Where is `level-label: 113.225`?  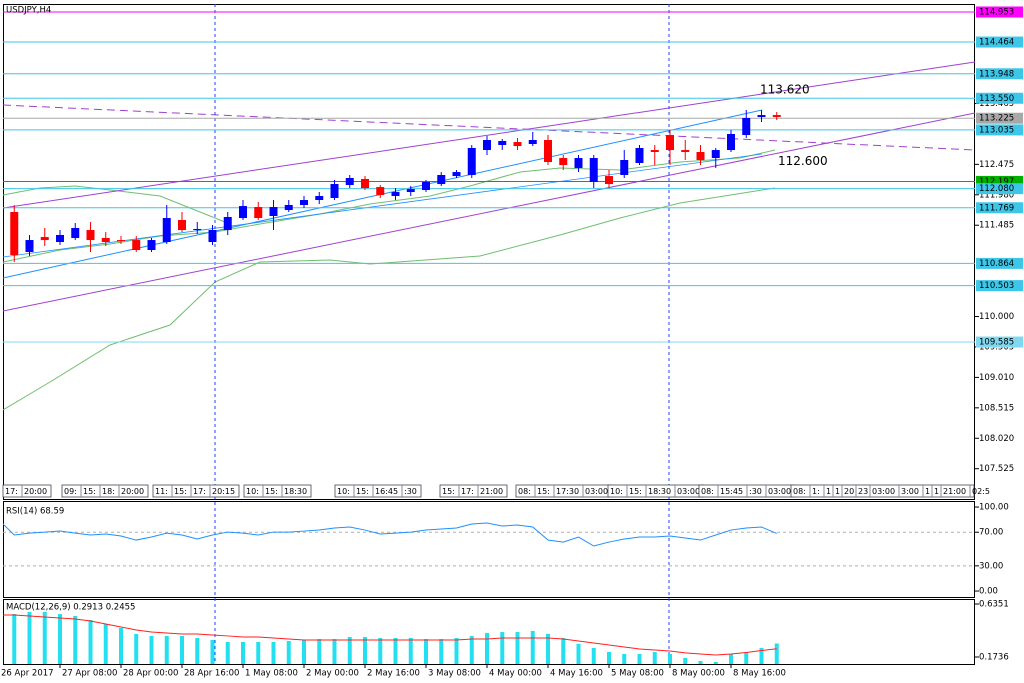 level-label: 113.225 is located at coordinates (996, 119).